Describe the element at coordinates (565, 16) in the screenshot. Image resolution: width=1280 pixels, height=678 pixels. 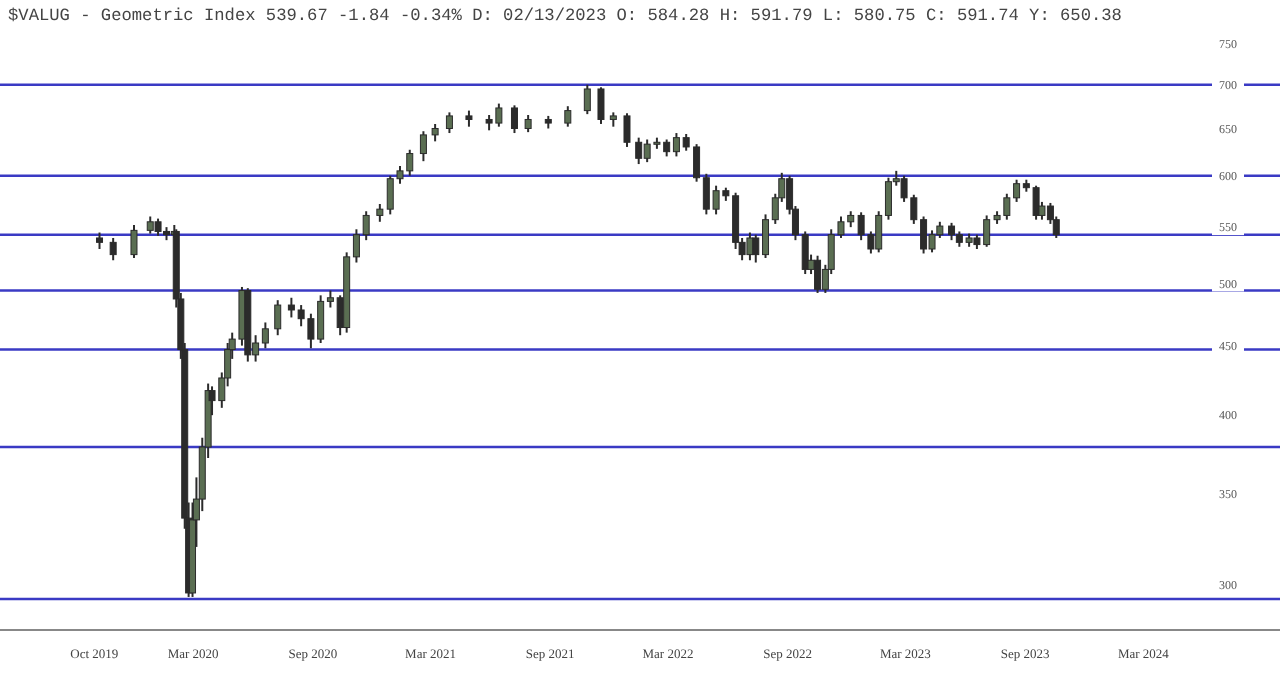
I see `chart-title: $VALUG - Geometric Index 539.67 -1.84 -0.34% D: 02/13/2023 O: 584.28 H: 591.79 L: 580.75 C: 591.74 Y: 650.38` at that location.